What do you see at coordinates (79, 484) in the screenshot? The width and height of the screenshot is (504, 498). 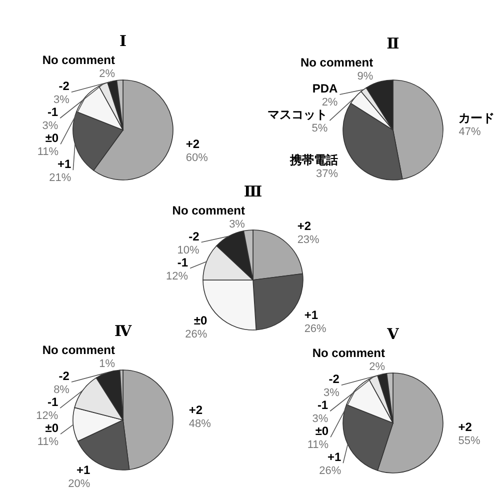 I see `data-label: 20%` at bounding box center [79, 484].